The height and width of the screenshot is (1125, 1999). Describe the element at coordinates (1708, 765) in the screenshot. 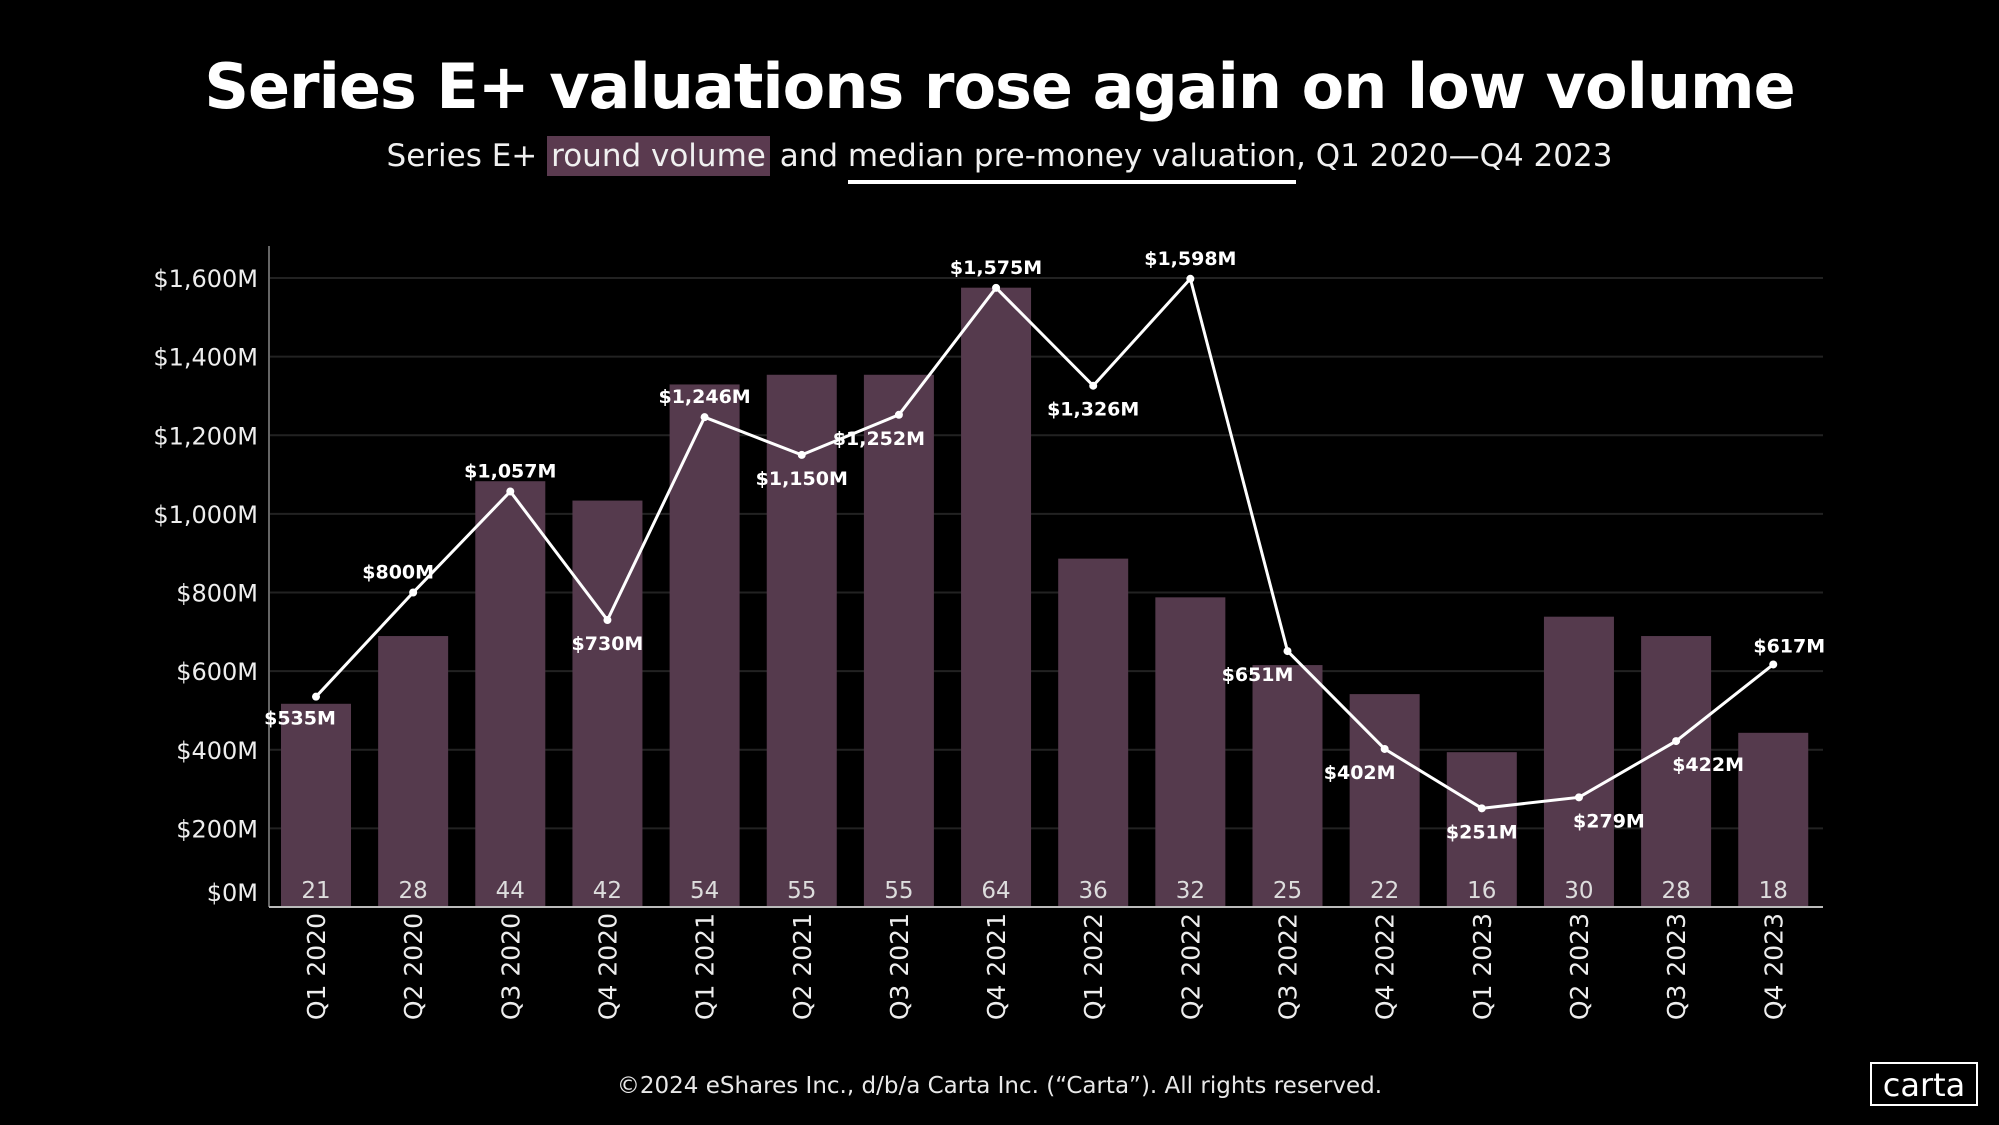

I see `valuation-label: $422M` at that location.